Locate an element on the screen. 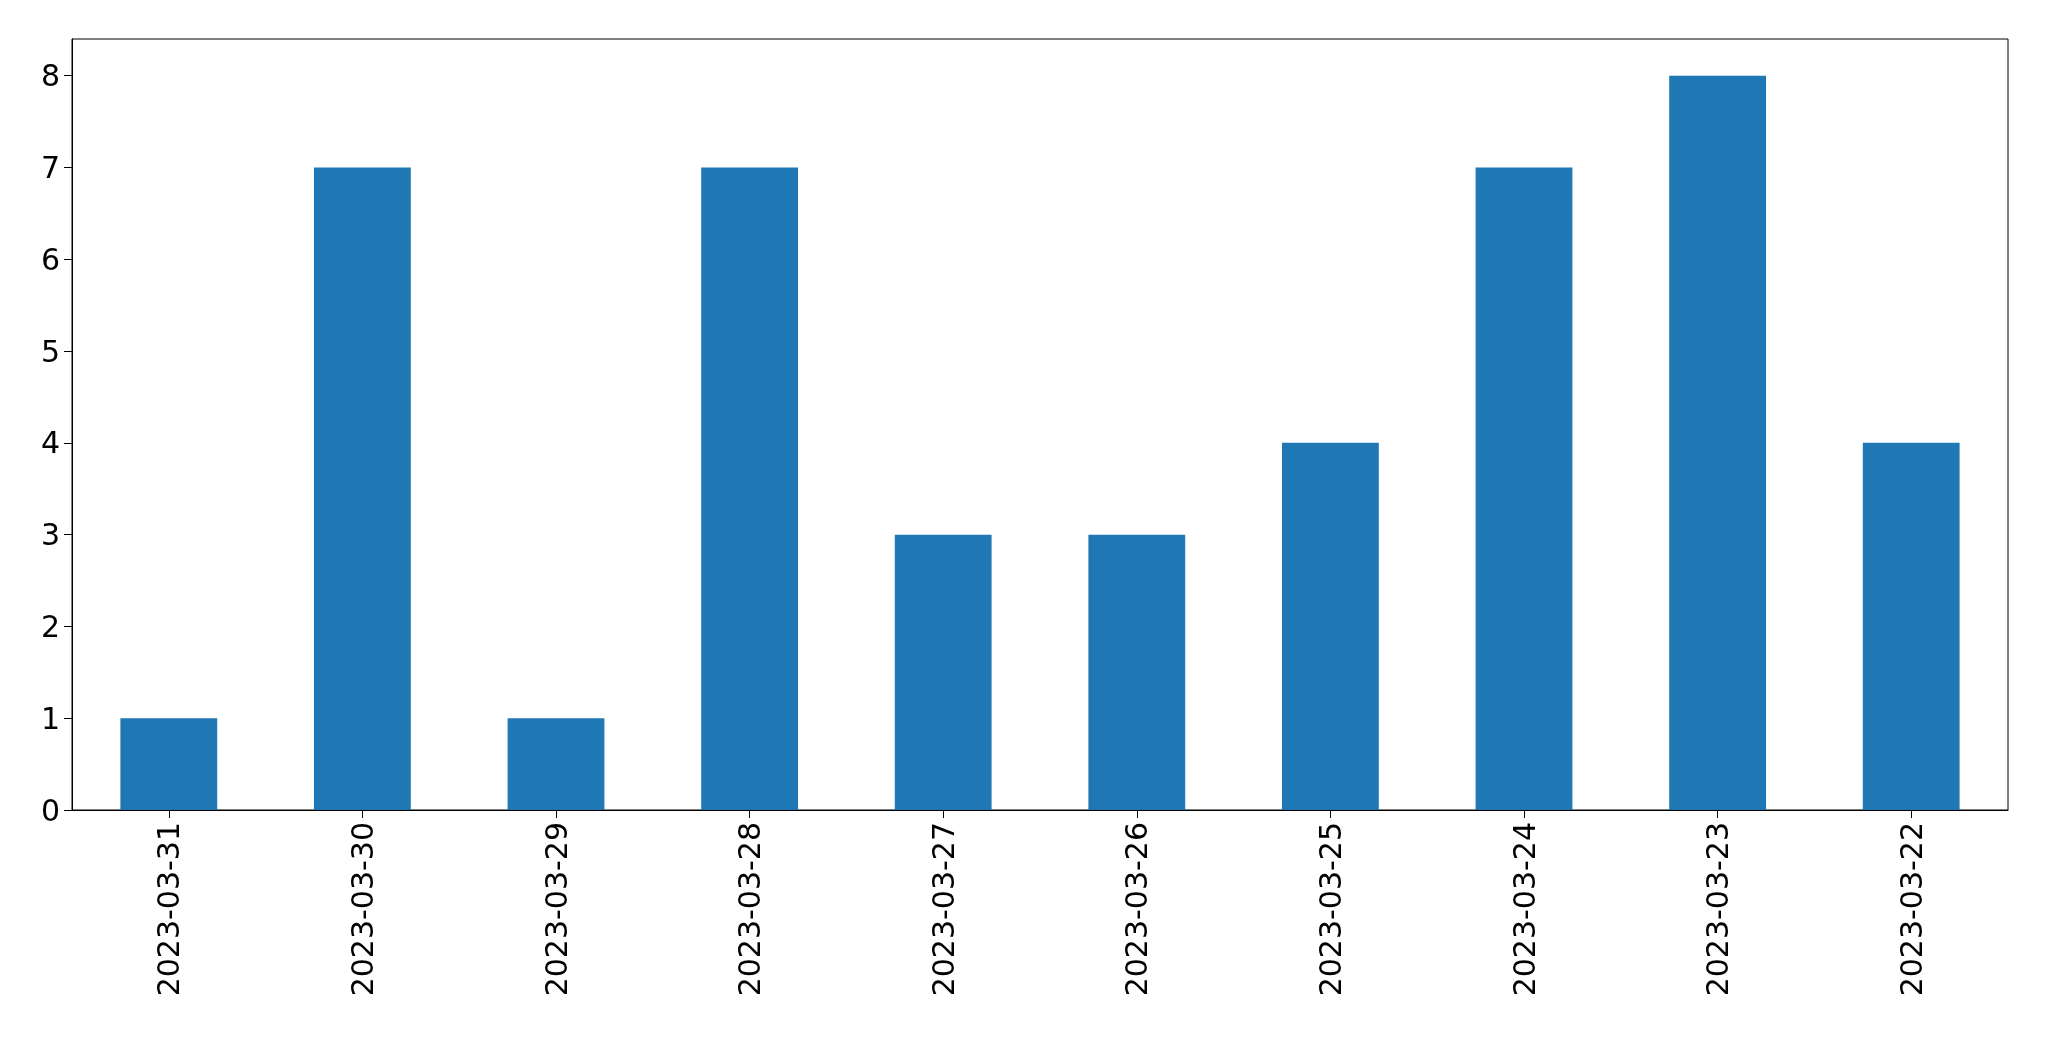 The width and height of the screenshot is (2049, 1061). y-tick-label: 1 is located at coordinates (50, 718).